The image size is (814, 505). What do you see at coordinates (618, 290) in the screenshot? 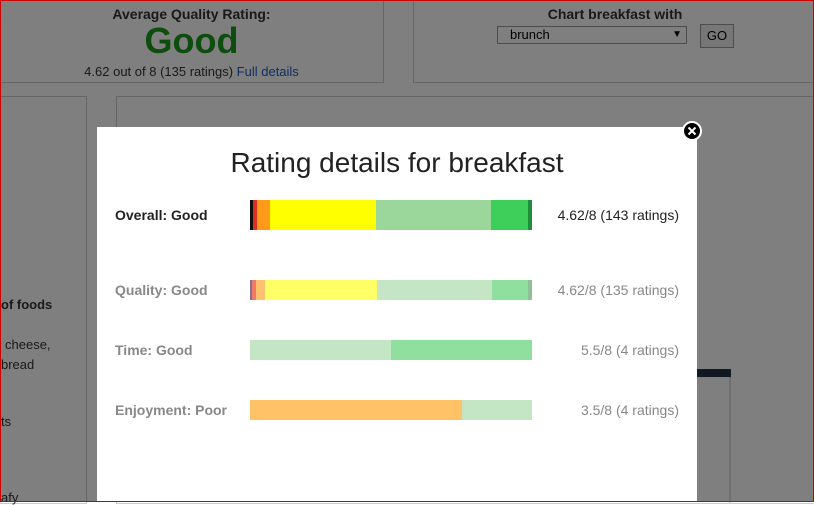
I see `row-summary: 4.62/8 (135 ratings)` at bounding box center [618, 290].